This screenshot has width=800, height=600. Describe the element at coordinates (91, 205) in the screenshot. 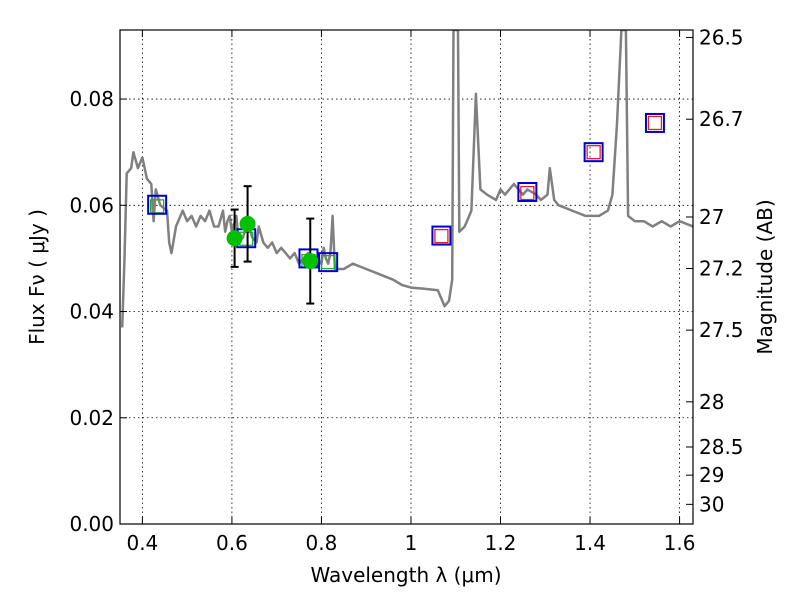

I see `y-tick-label: 0.06` at that location.